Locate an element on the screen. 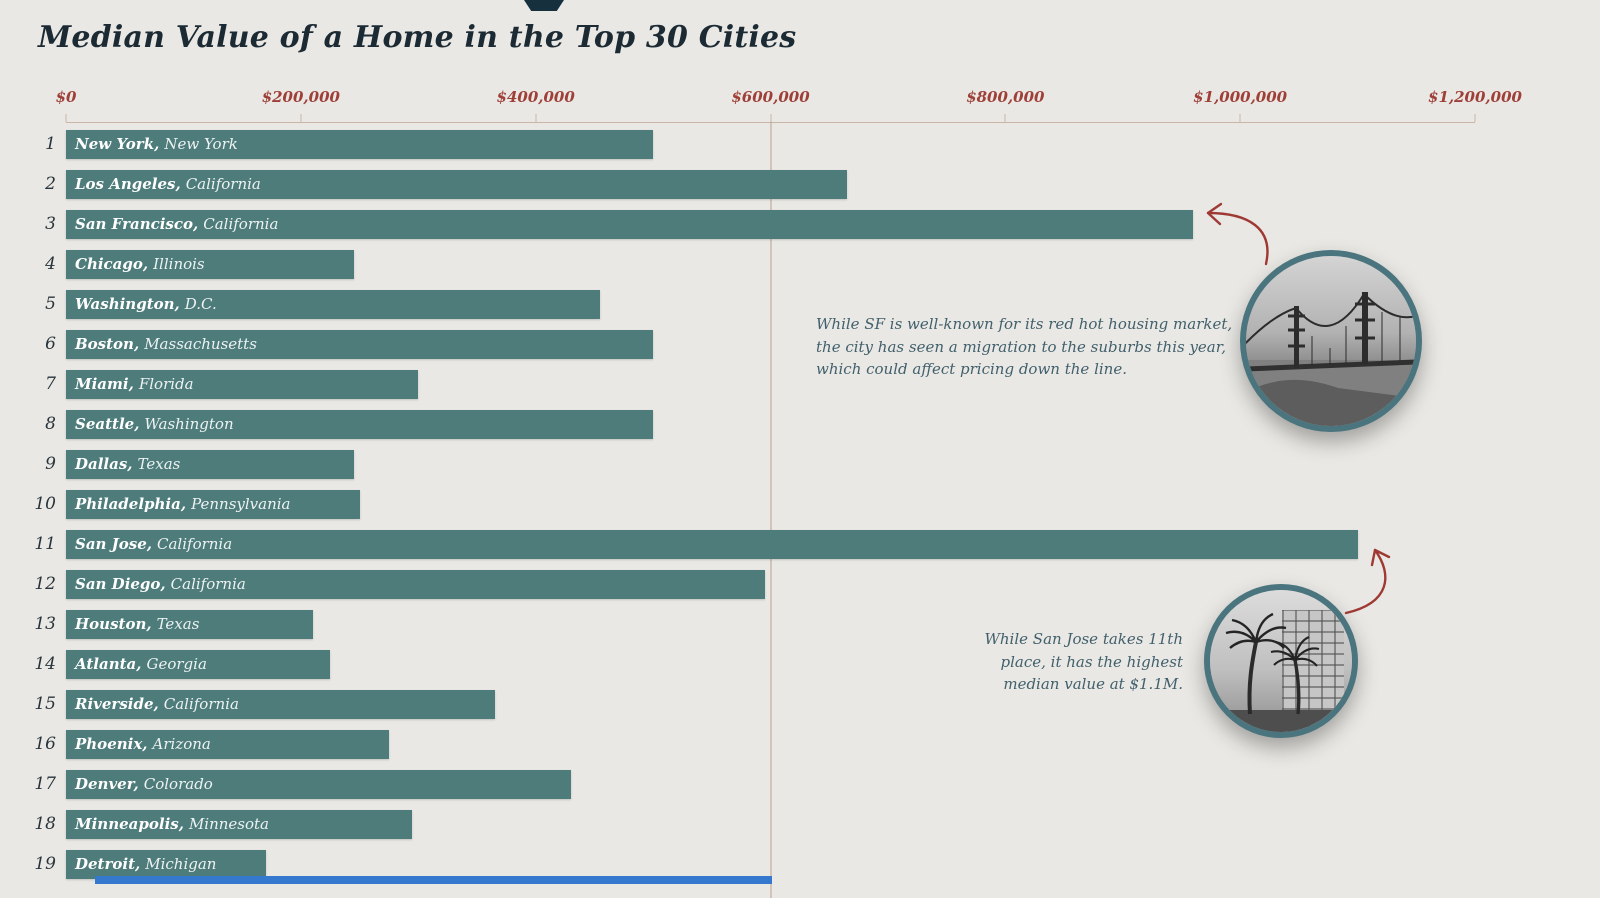  value-bar: Los Angeles, California is located at coordinates (456, 184).